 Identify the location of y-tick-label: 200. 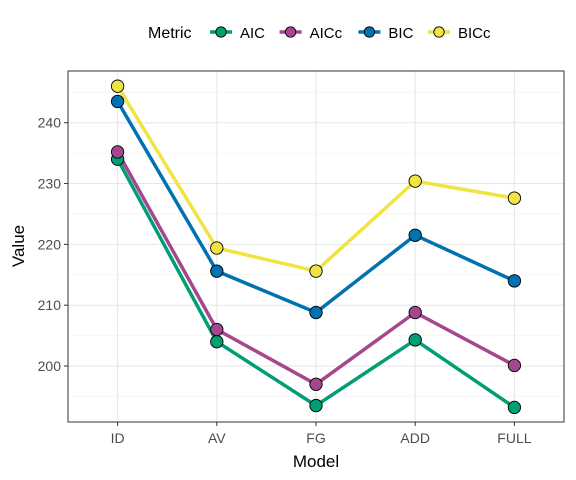
(50, 366).